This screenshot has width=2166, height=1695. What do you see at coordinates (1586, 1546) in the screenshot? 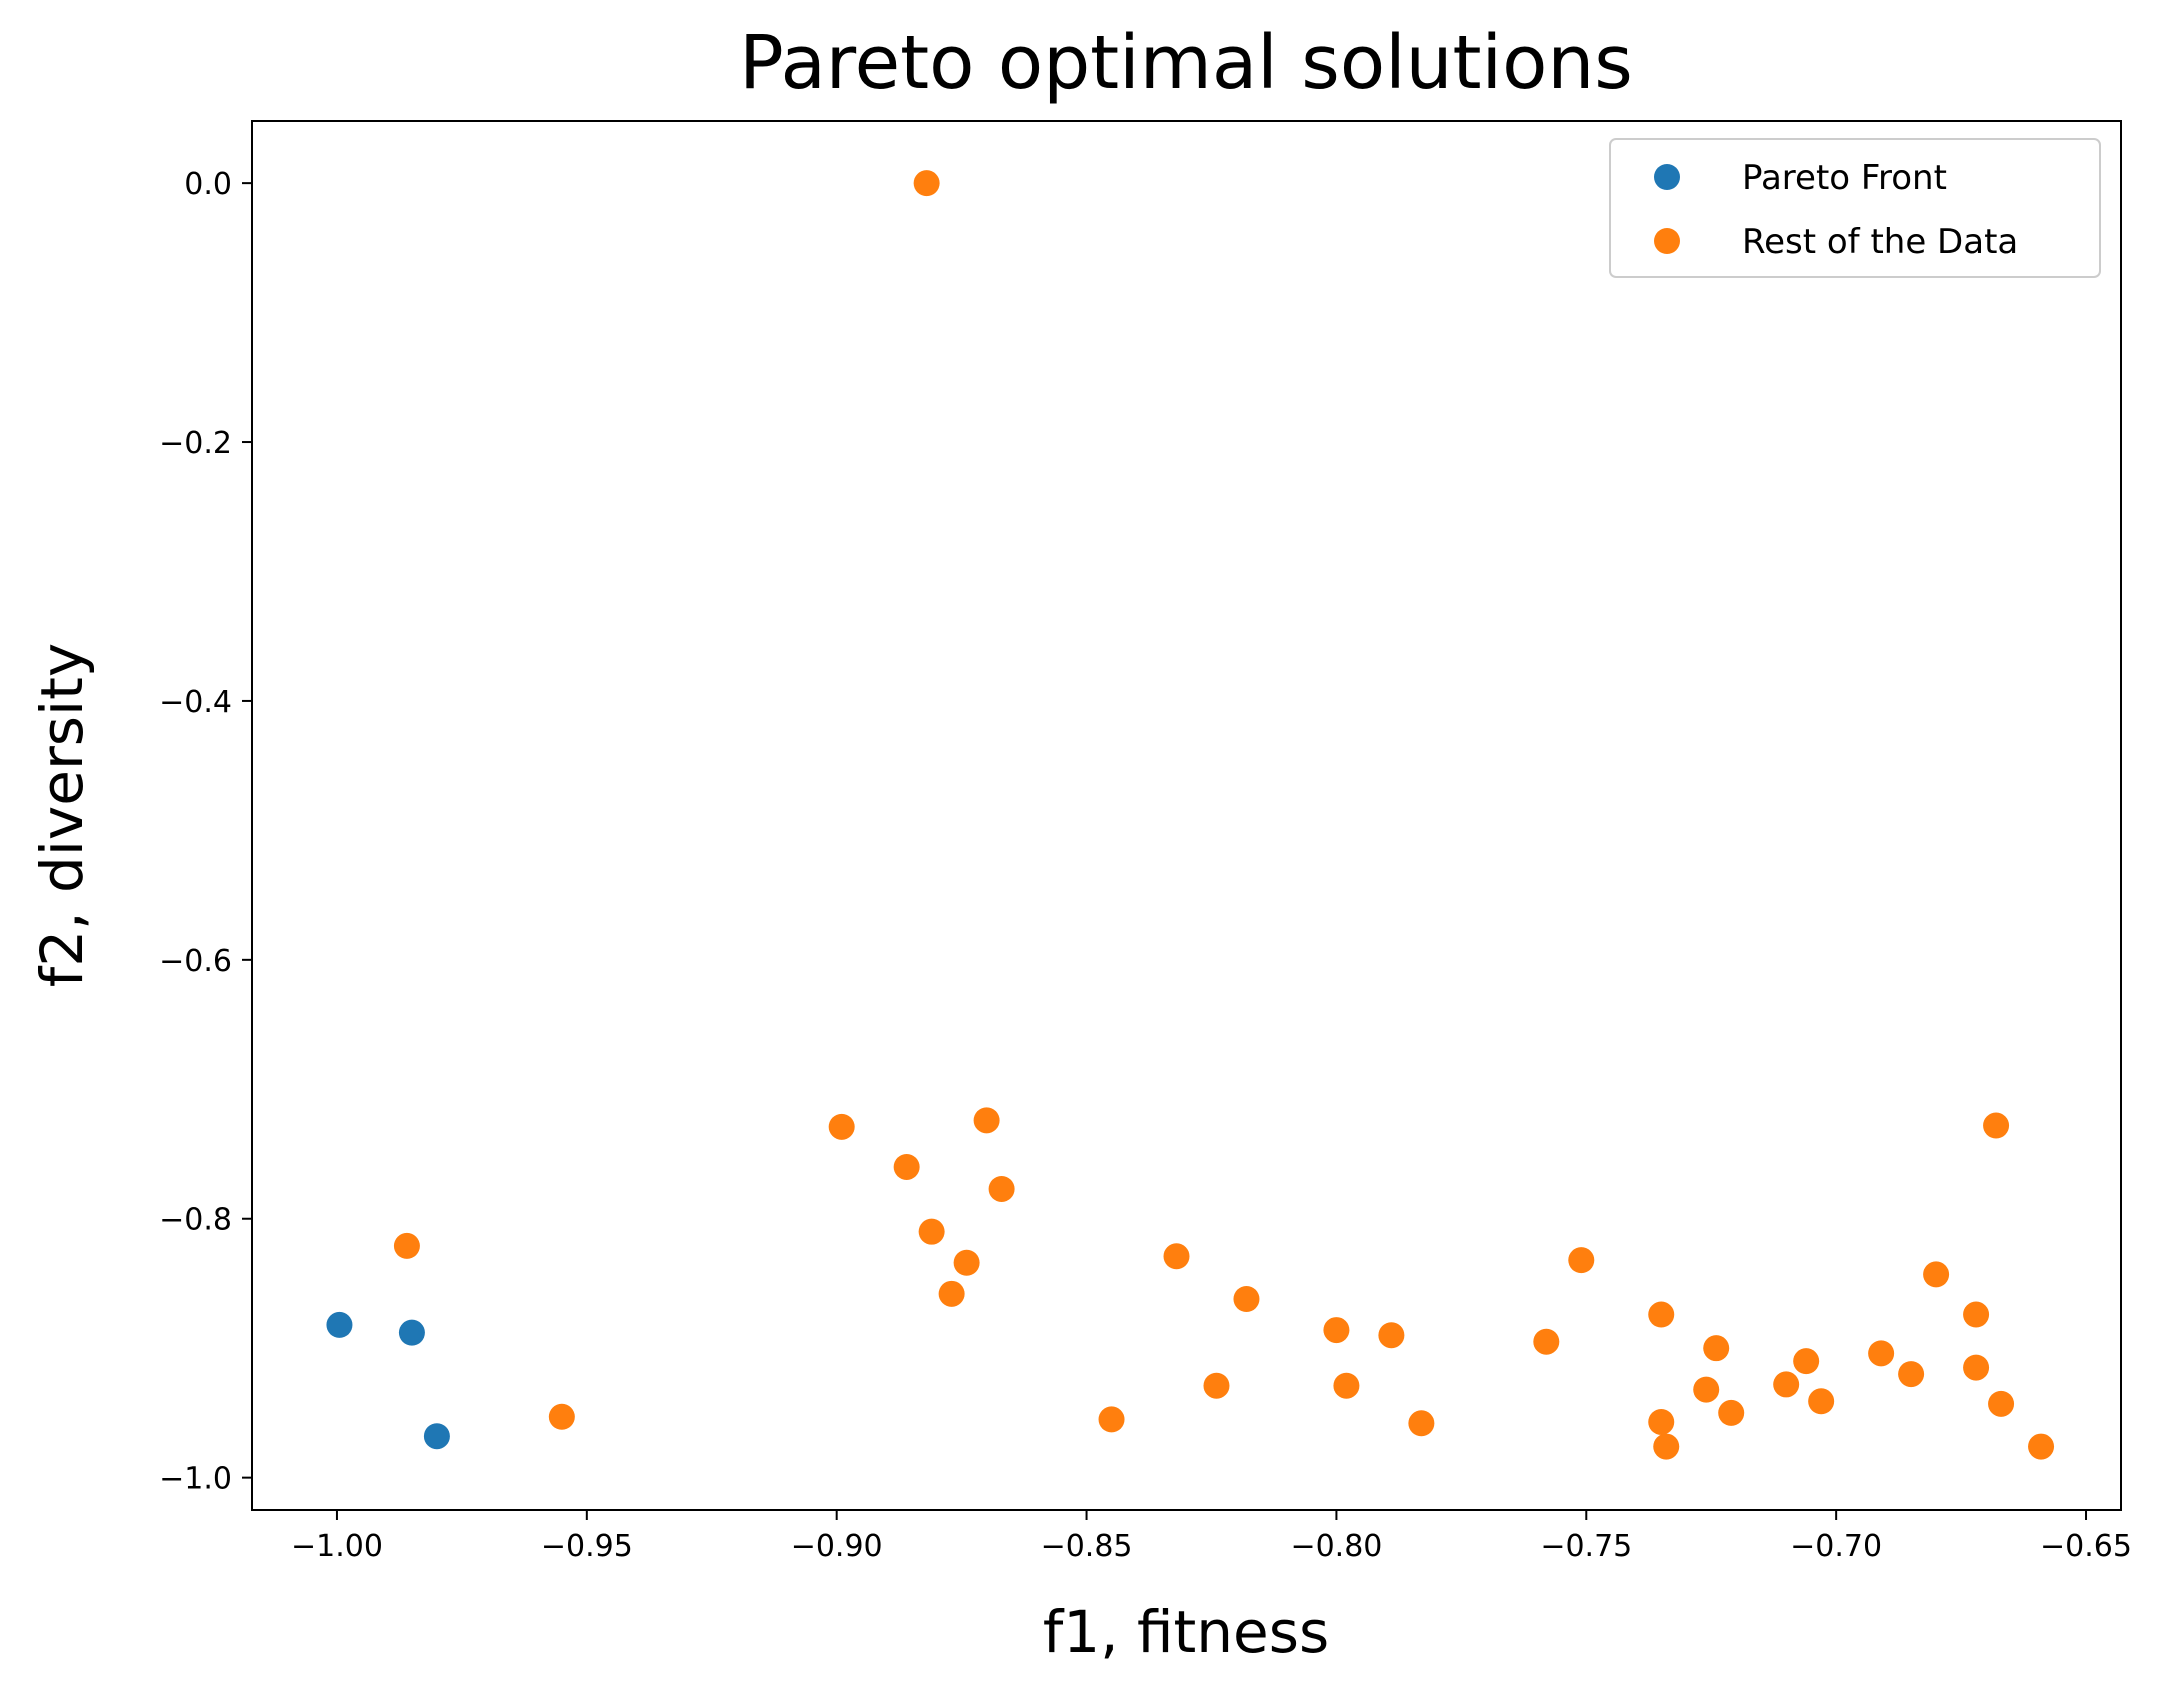
I see `x-tick-label: −0.75` at bounding box center [1586, 1546].